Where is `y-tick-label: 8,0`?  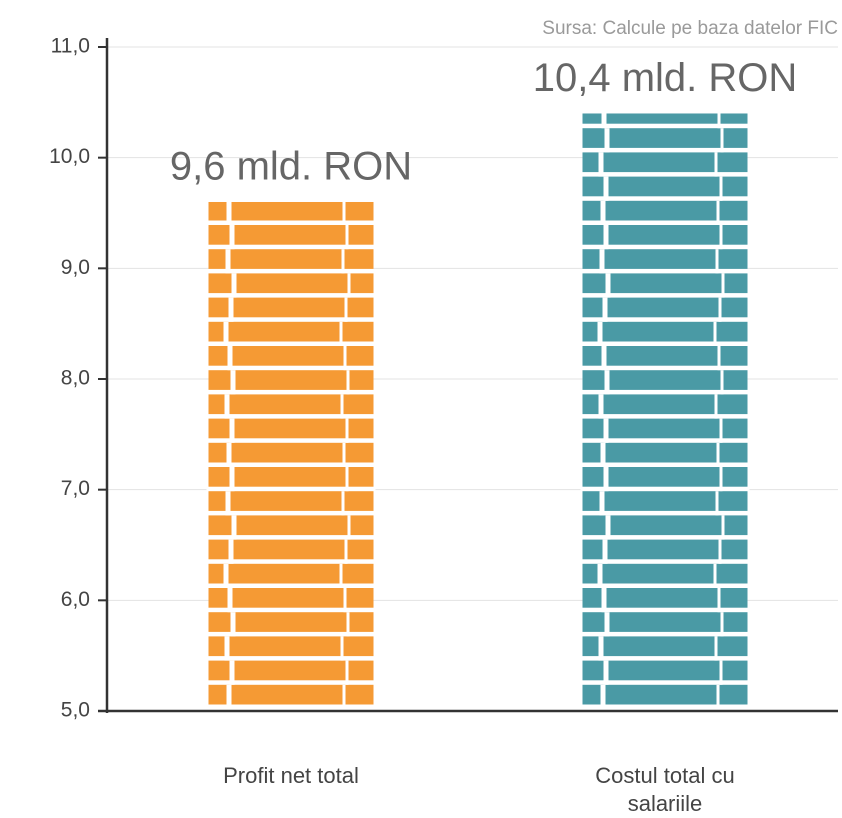 y-tick-label: 8,0 is located at coordinates (75, 378).